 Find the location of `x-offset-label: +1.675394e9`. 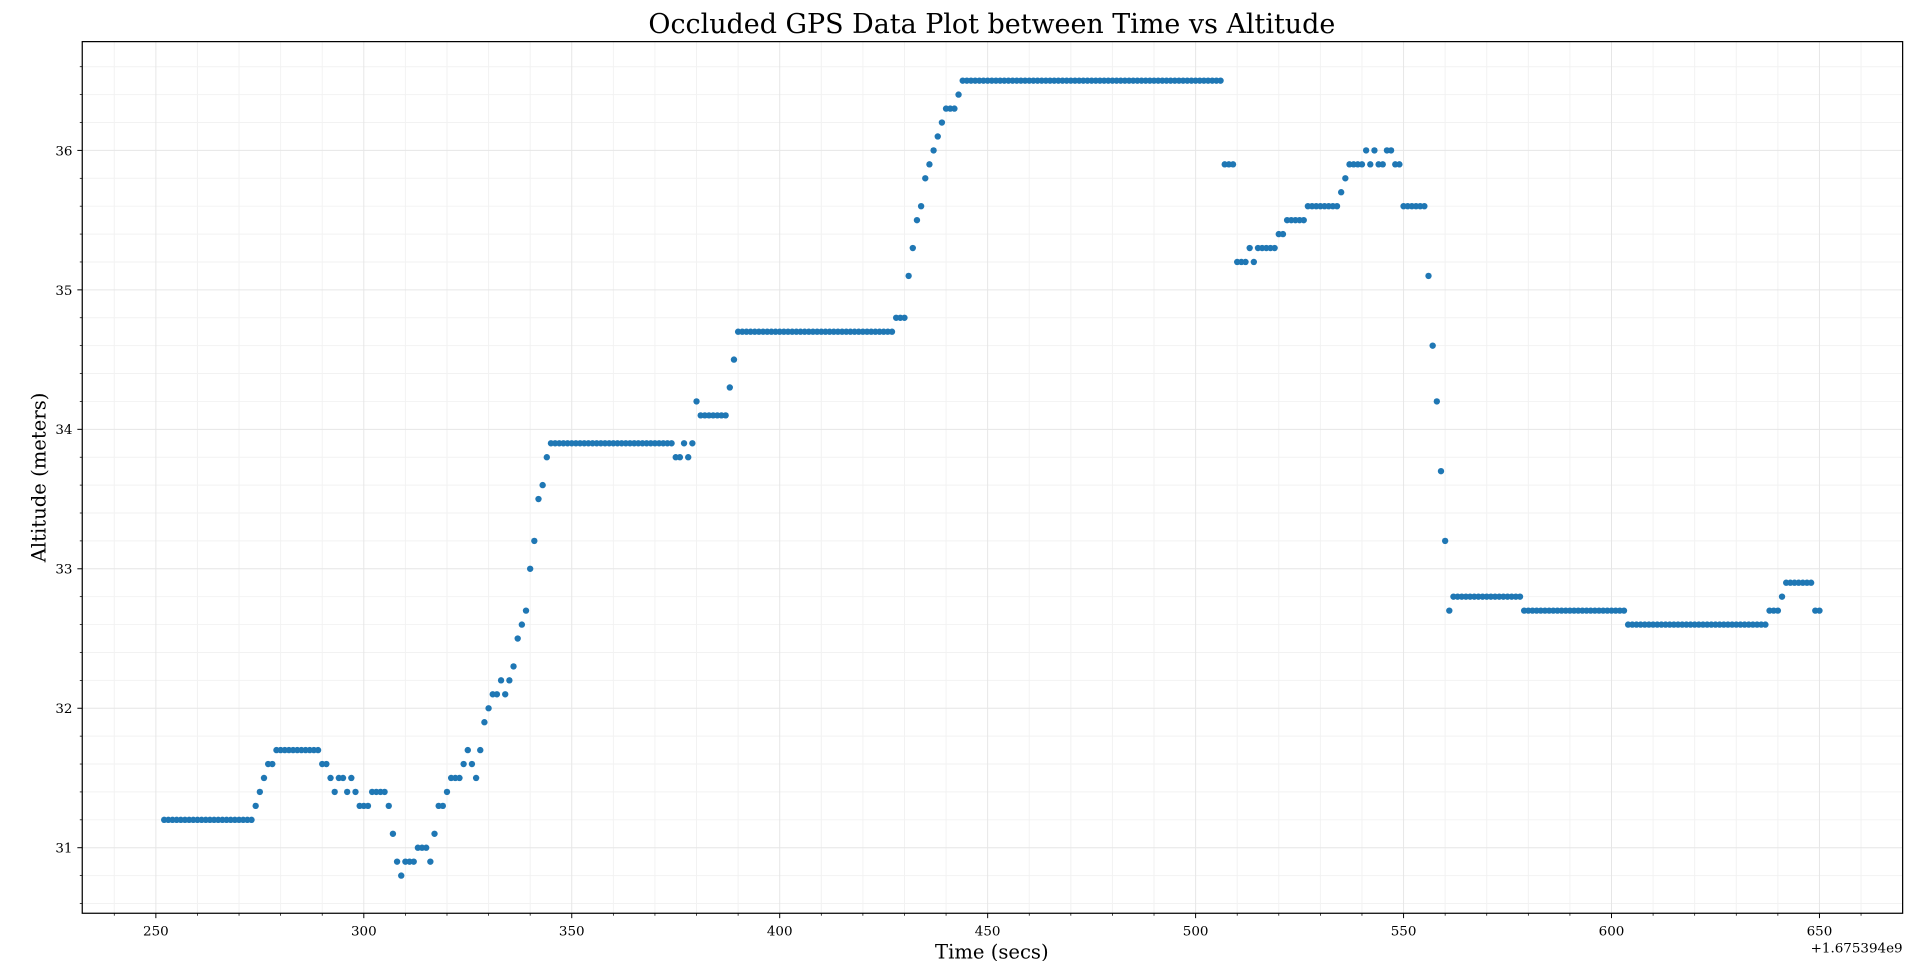

x-offset-label: +1.675394e9 is located at coordinates (1857, 948).